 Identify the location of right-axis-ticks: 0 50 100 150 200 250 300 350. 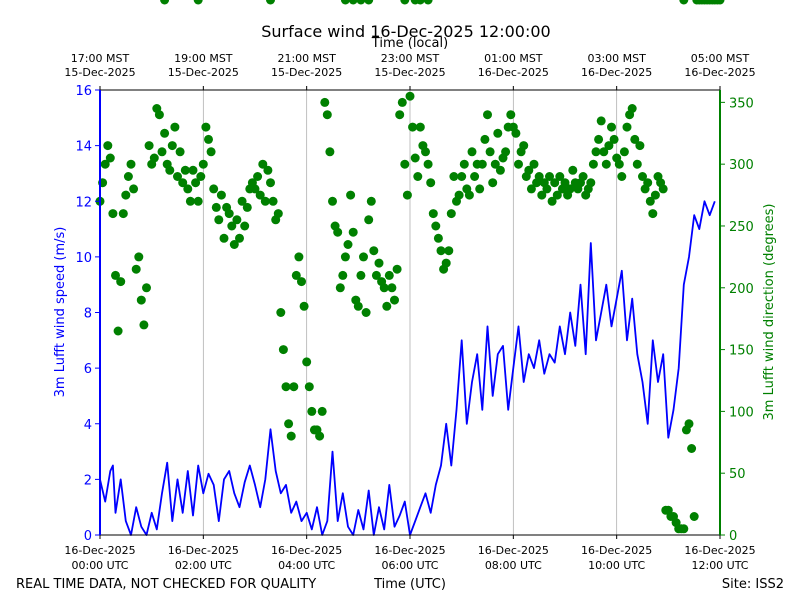
(737, 320).